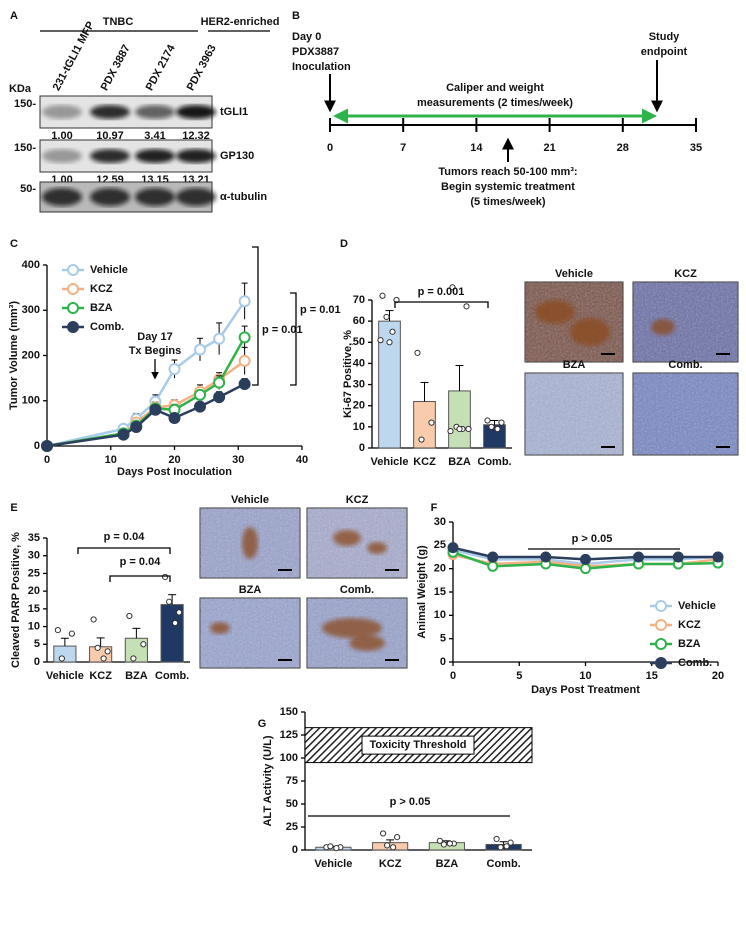  I want to click on annotation: Day 17, so click(154, 337).